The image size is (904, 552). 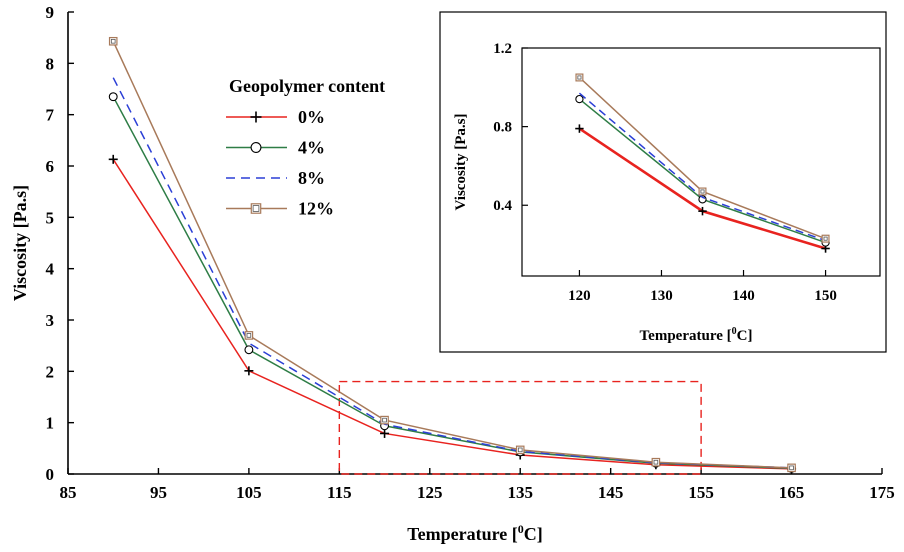 What do you see at coordinates (50, 269) in the screenshot?
I see `y-tick-label: 4` at bounding box center [50, 269].